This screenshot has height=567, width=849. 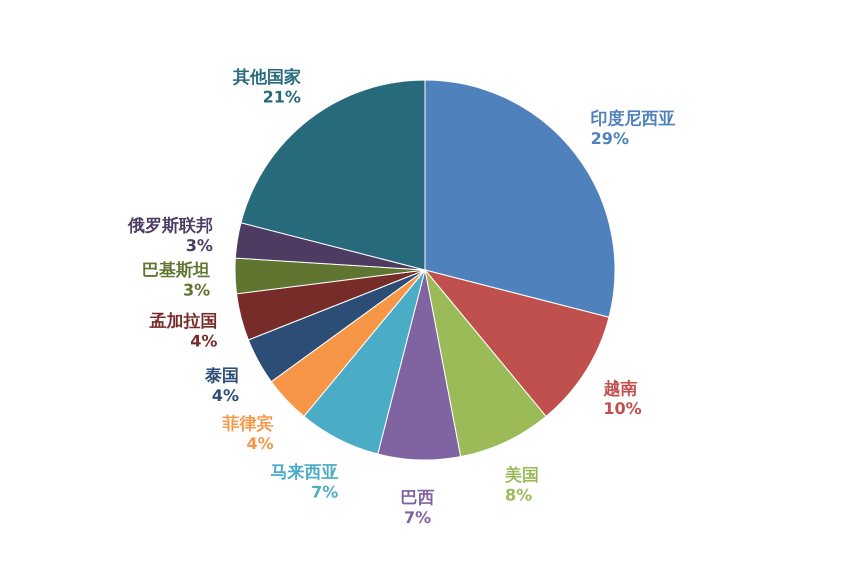 I want to click on slice-label: 巴西, so click(x=417, y=498).